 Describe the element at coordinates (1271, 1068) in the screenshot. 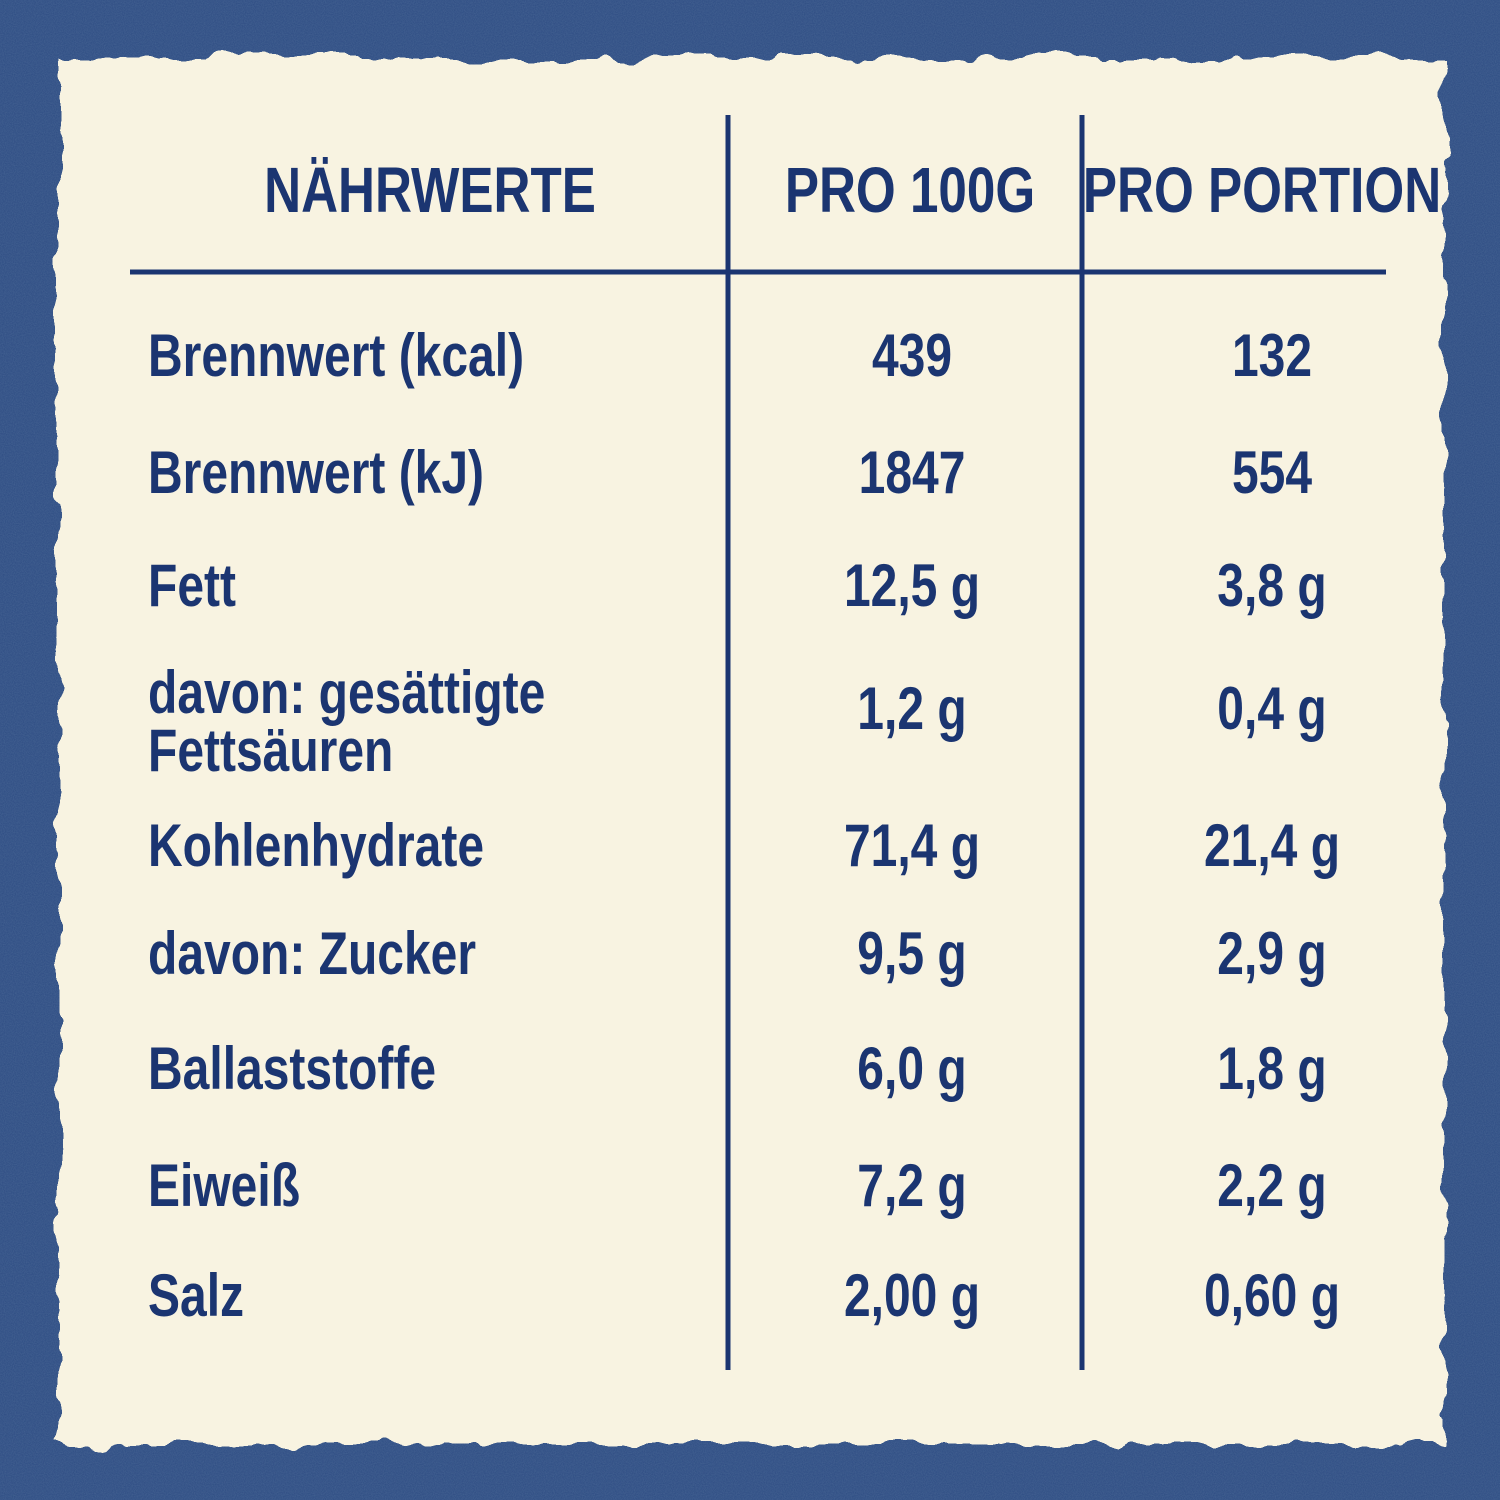

I see `value-per-portion: 1,8 g` at that location.